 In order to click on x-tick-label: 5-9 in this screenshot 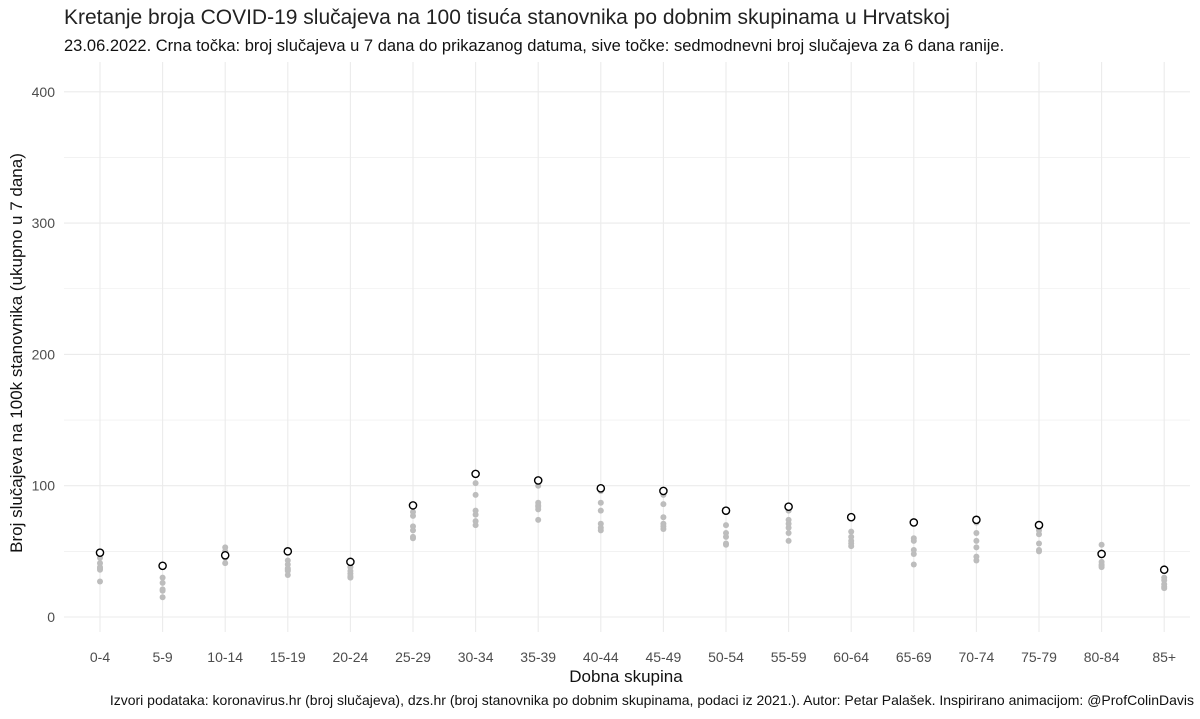, I will do `click(162, 657)`.